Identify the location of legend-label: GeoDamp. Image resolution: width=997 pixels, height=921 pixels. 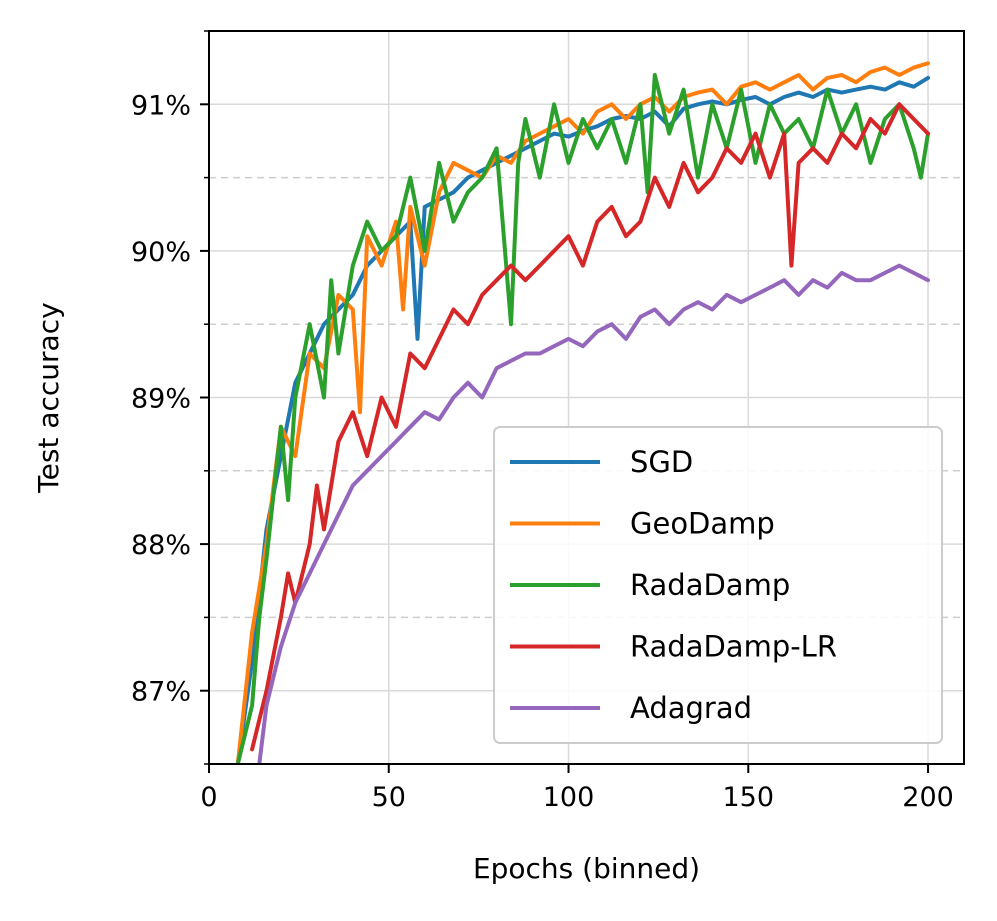
(702, 524).